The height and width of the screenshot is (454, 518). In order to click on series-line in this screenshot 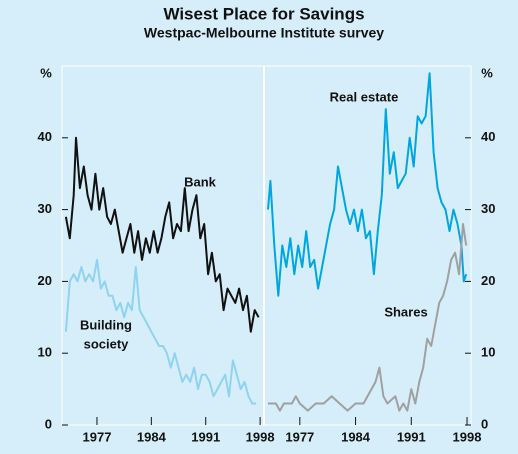, I will do `click(160, 331)`.